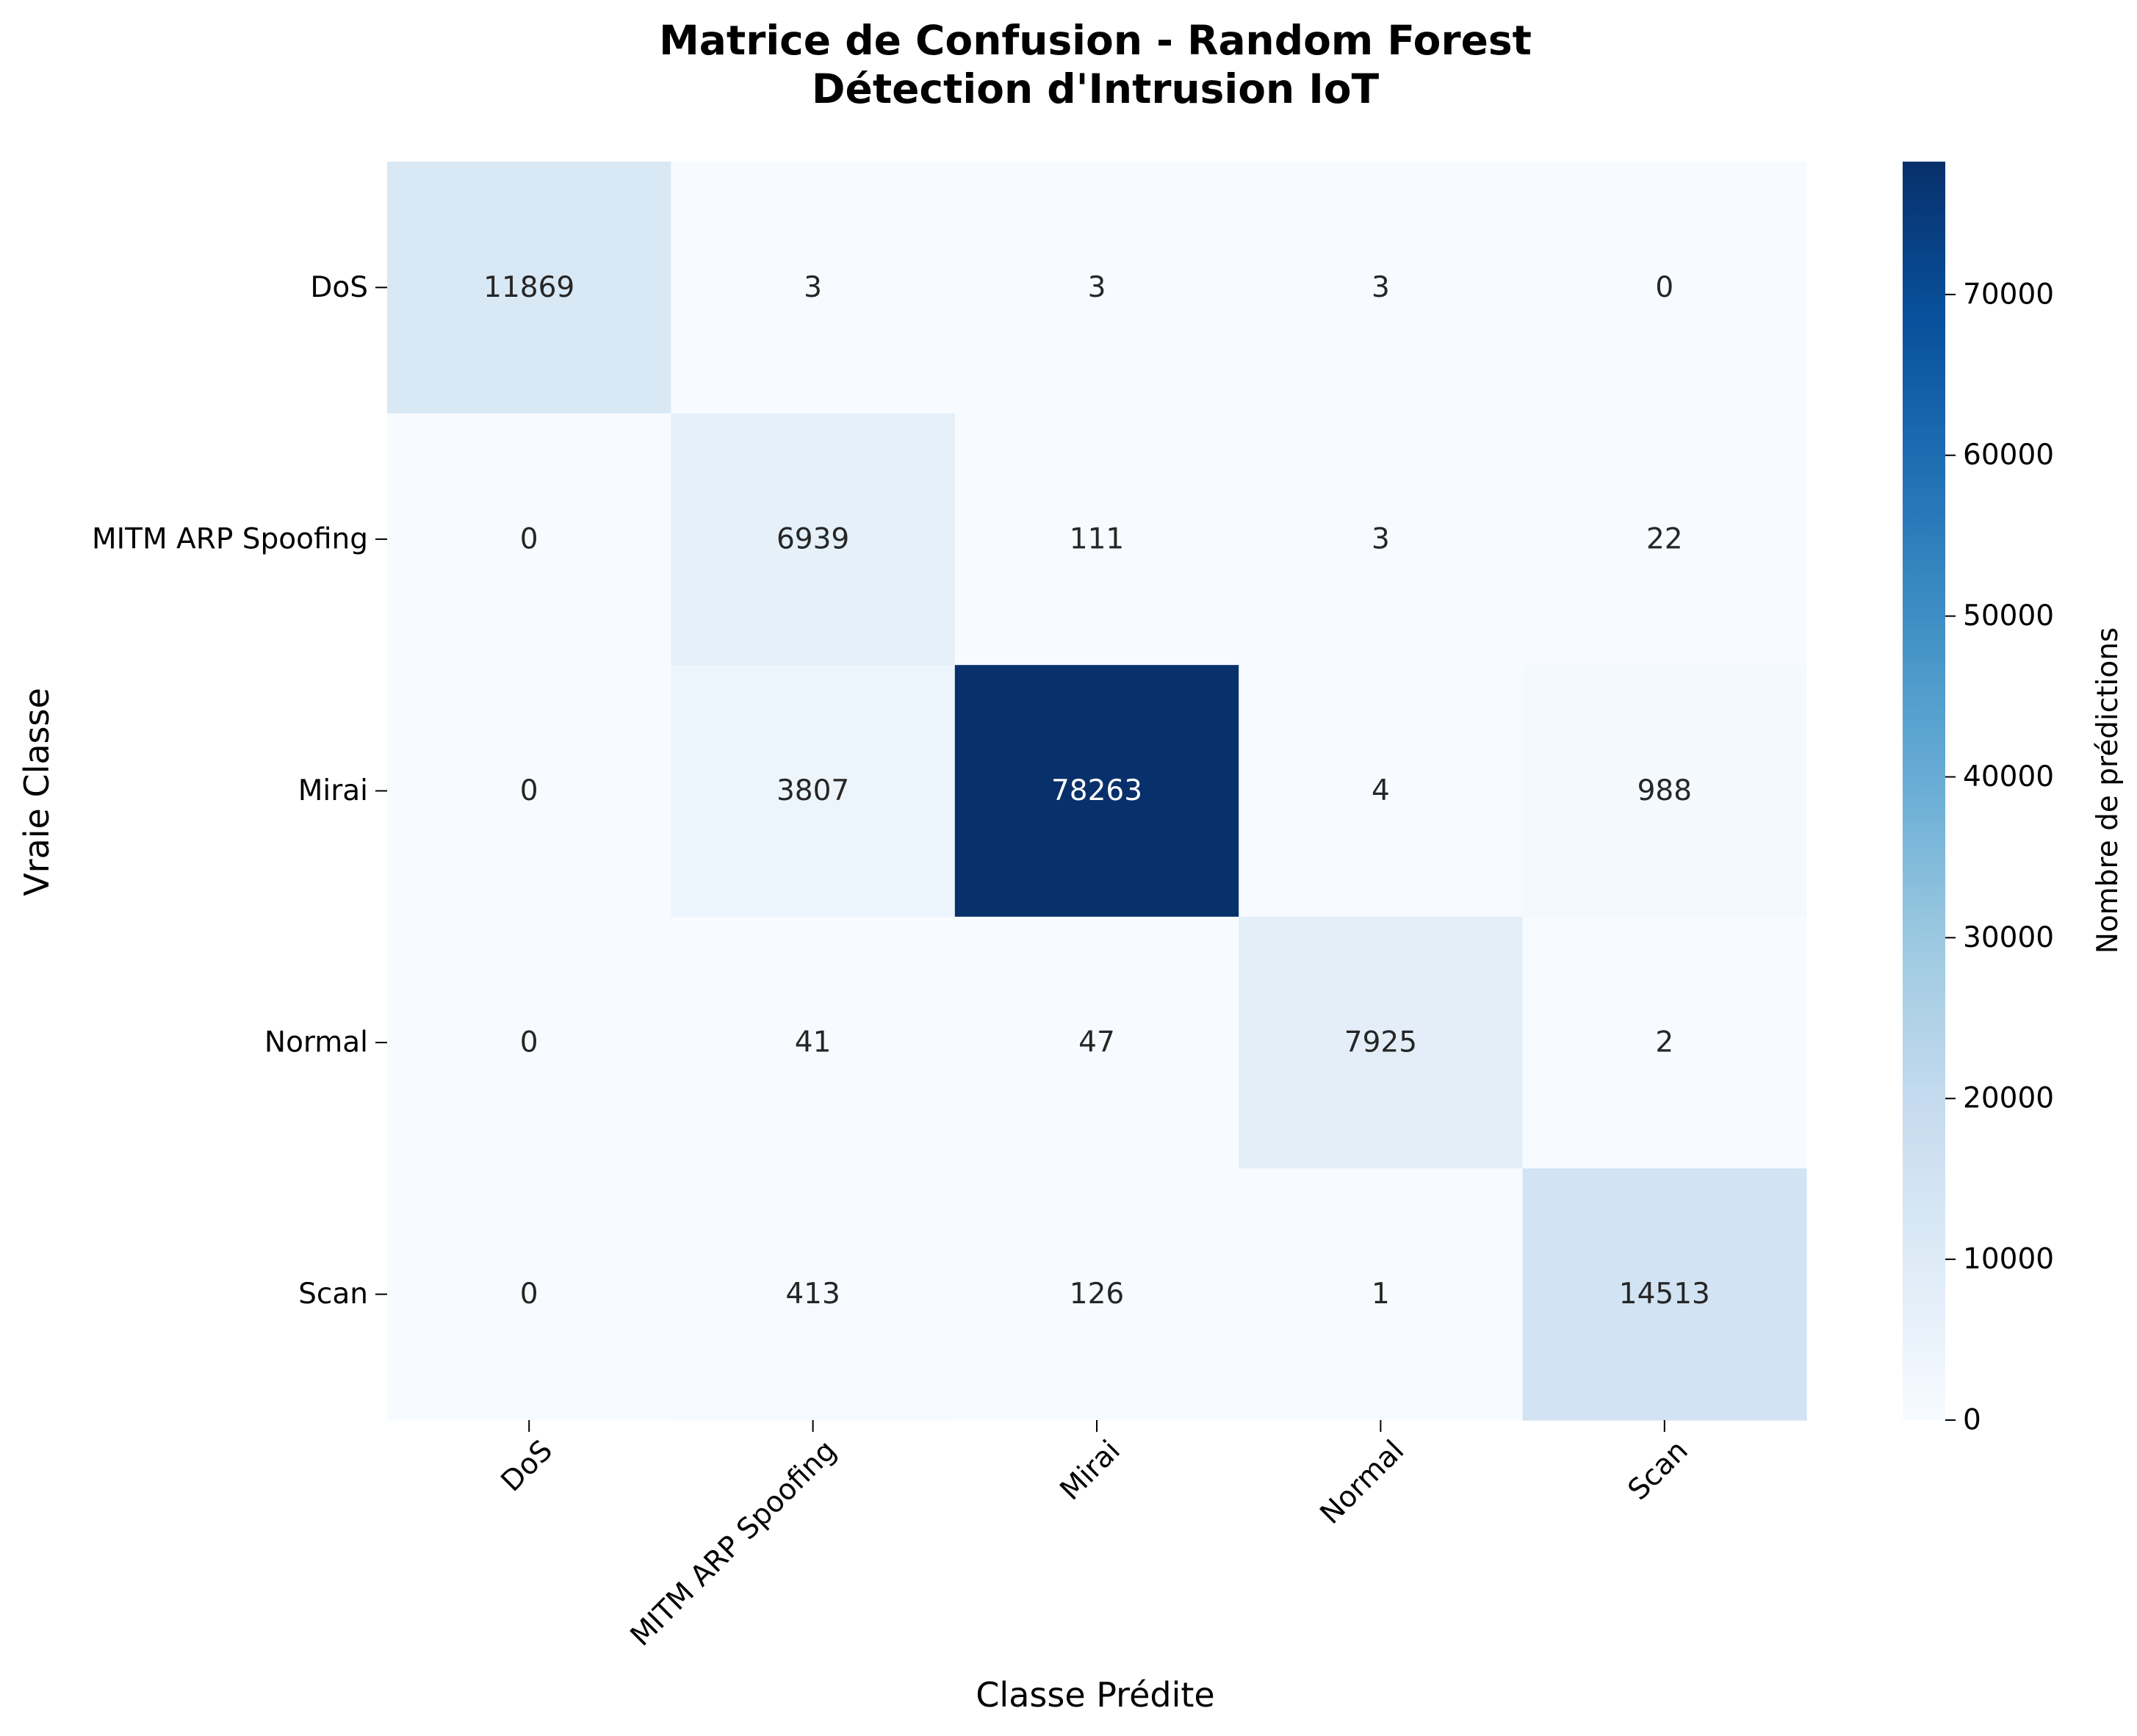  Describe the element at coordinates (2009, 1098) in the screenshot. I see `colorbar-tick-label: 20000` at that location.